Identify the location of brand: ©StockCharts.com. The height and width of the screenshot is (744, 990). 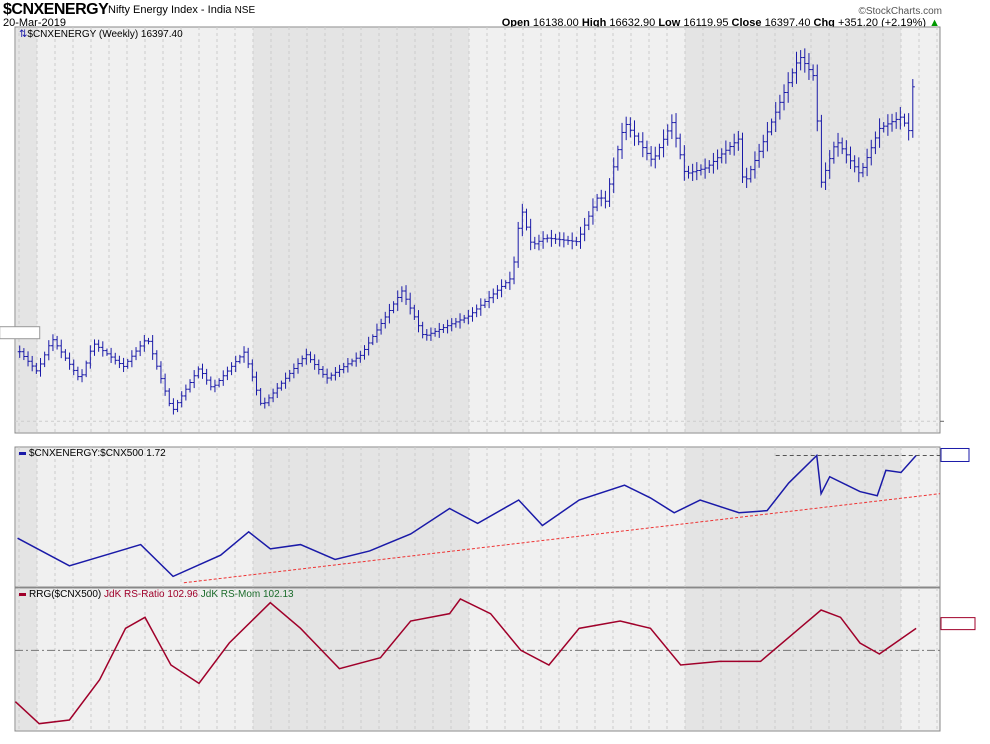
(900, 11).